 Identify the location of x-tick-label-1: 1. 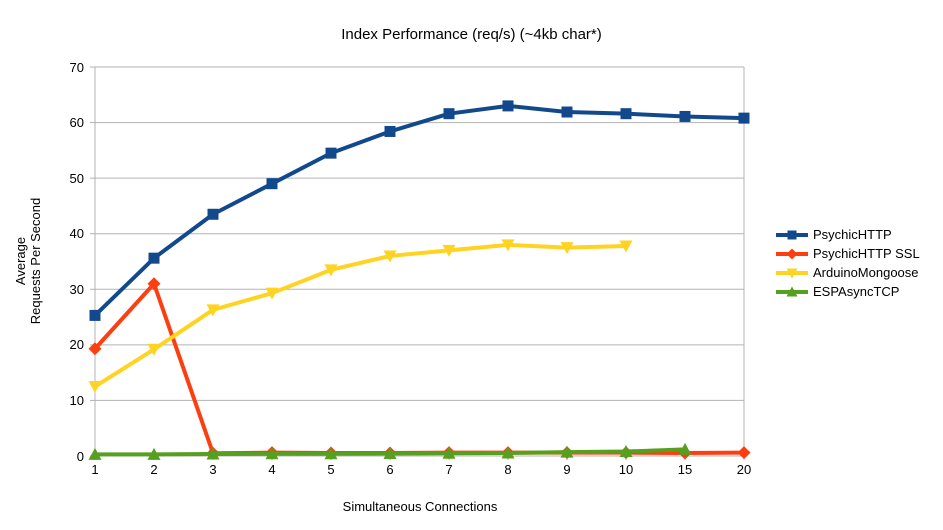
(95, 469).